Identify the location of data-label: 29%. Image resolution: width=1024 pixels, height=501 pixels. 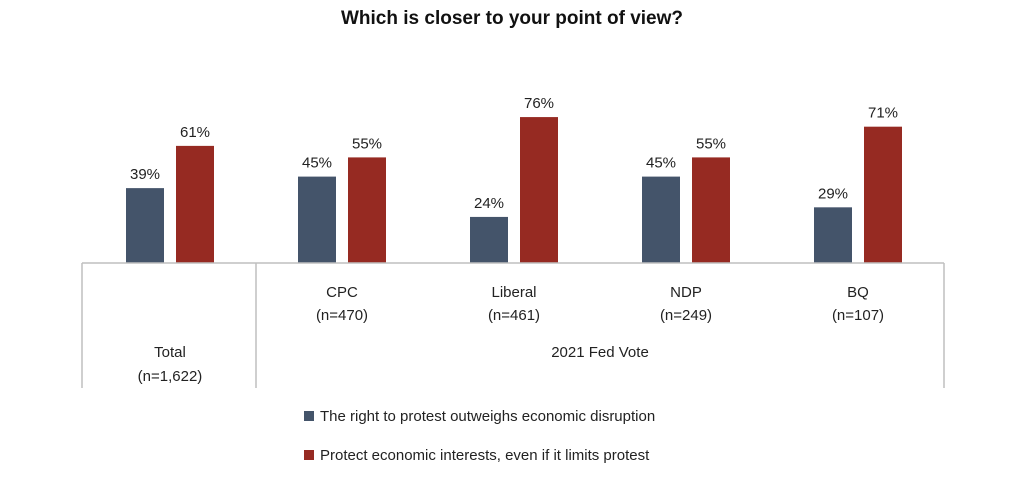
(833, 193).